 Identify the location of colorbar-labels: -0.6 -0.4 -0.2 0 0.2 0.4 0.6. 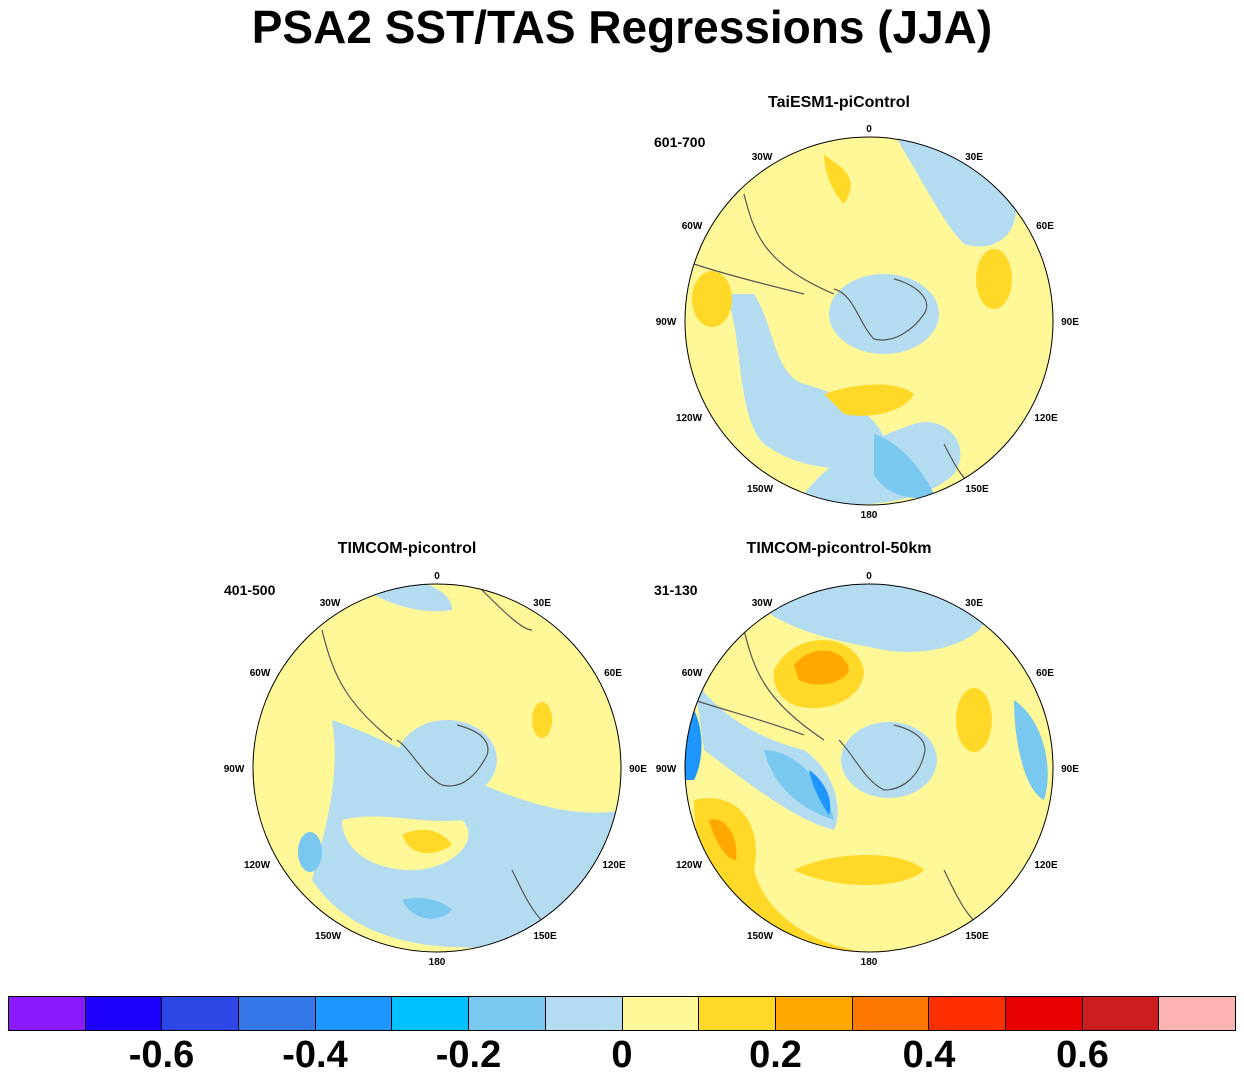
(622, 1056).